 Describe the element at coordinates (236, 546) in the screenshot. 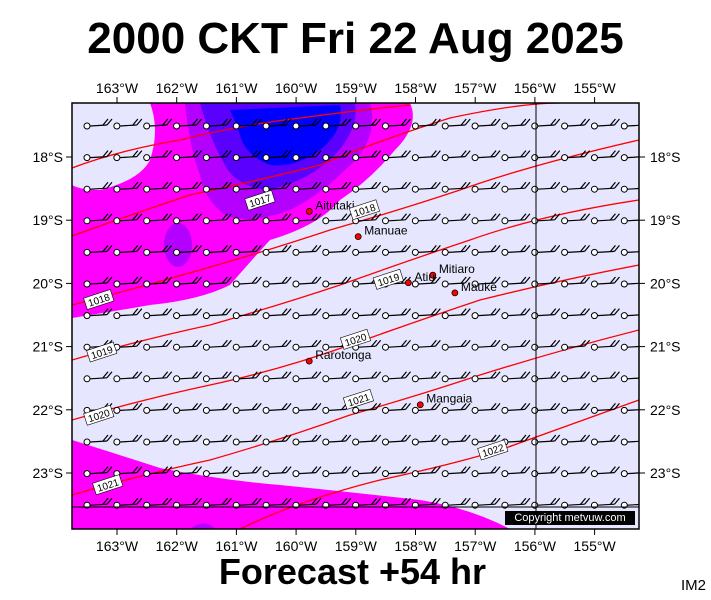

I see `lon-label-bottom: 161°W` at that location.